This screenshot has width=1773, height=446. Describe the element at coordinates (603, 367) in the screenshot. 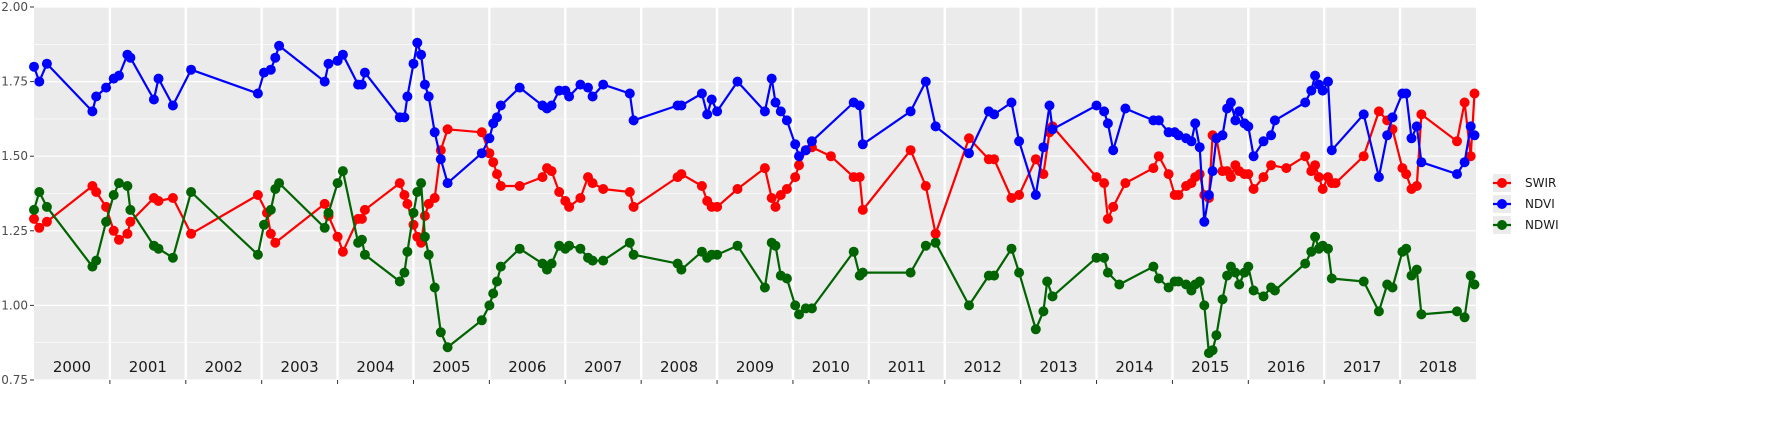

I see `year-label: 2007` at that location.